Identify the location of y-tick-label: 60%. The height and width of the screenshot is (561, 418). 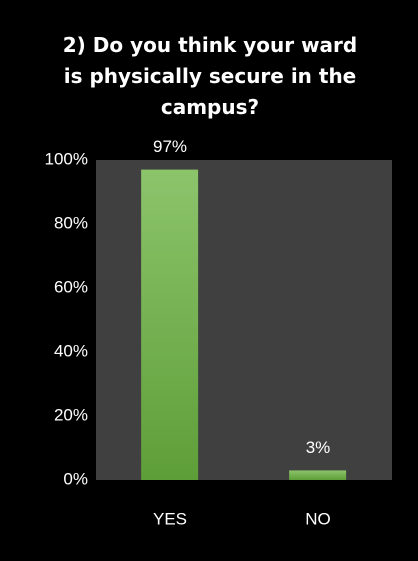
(71, 286).